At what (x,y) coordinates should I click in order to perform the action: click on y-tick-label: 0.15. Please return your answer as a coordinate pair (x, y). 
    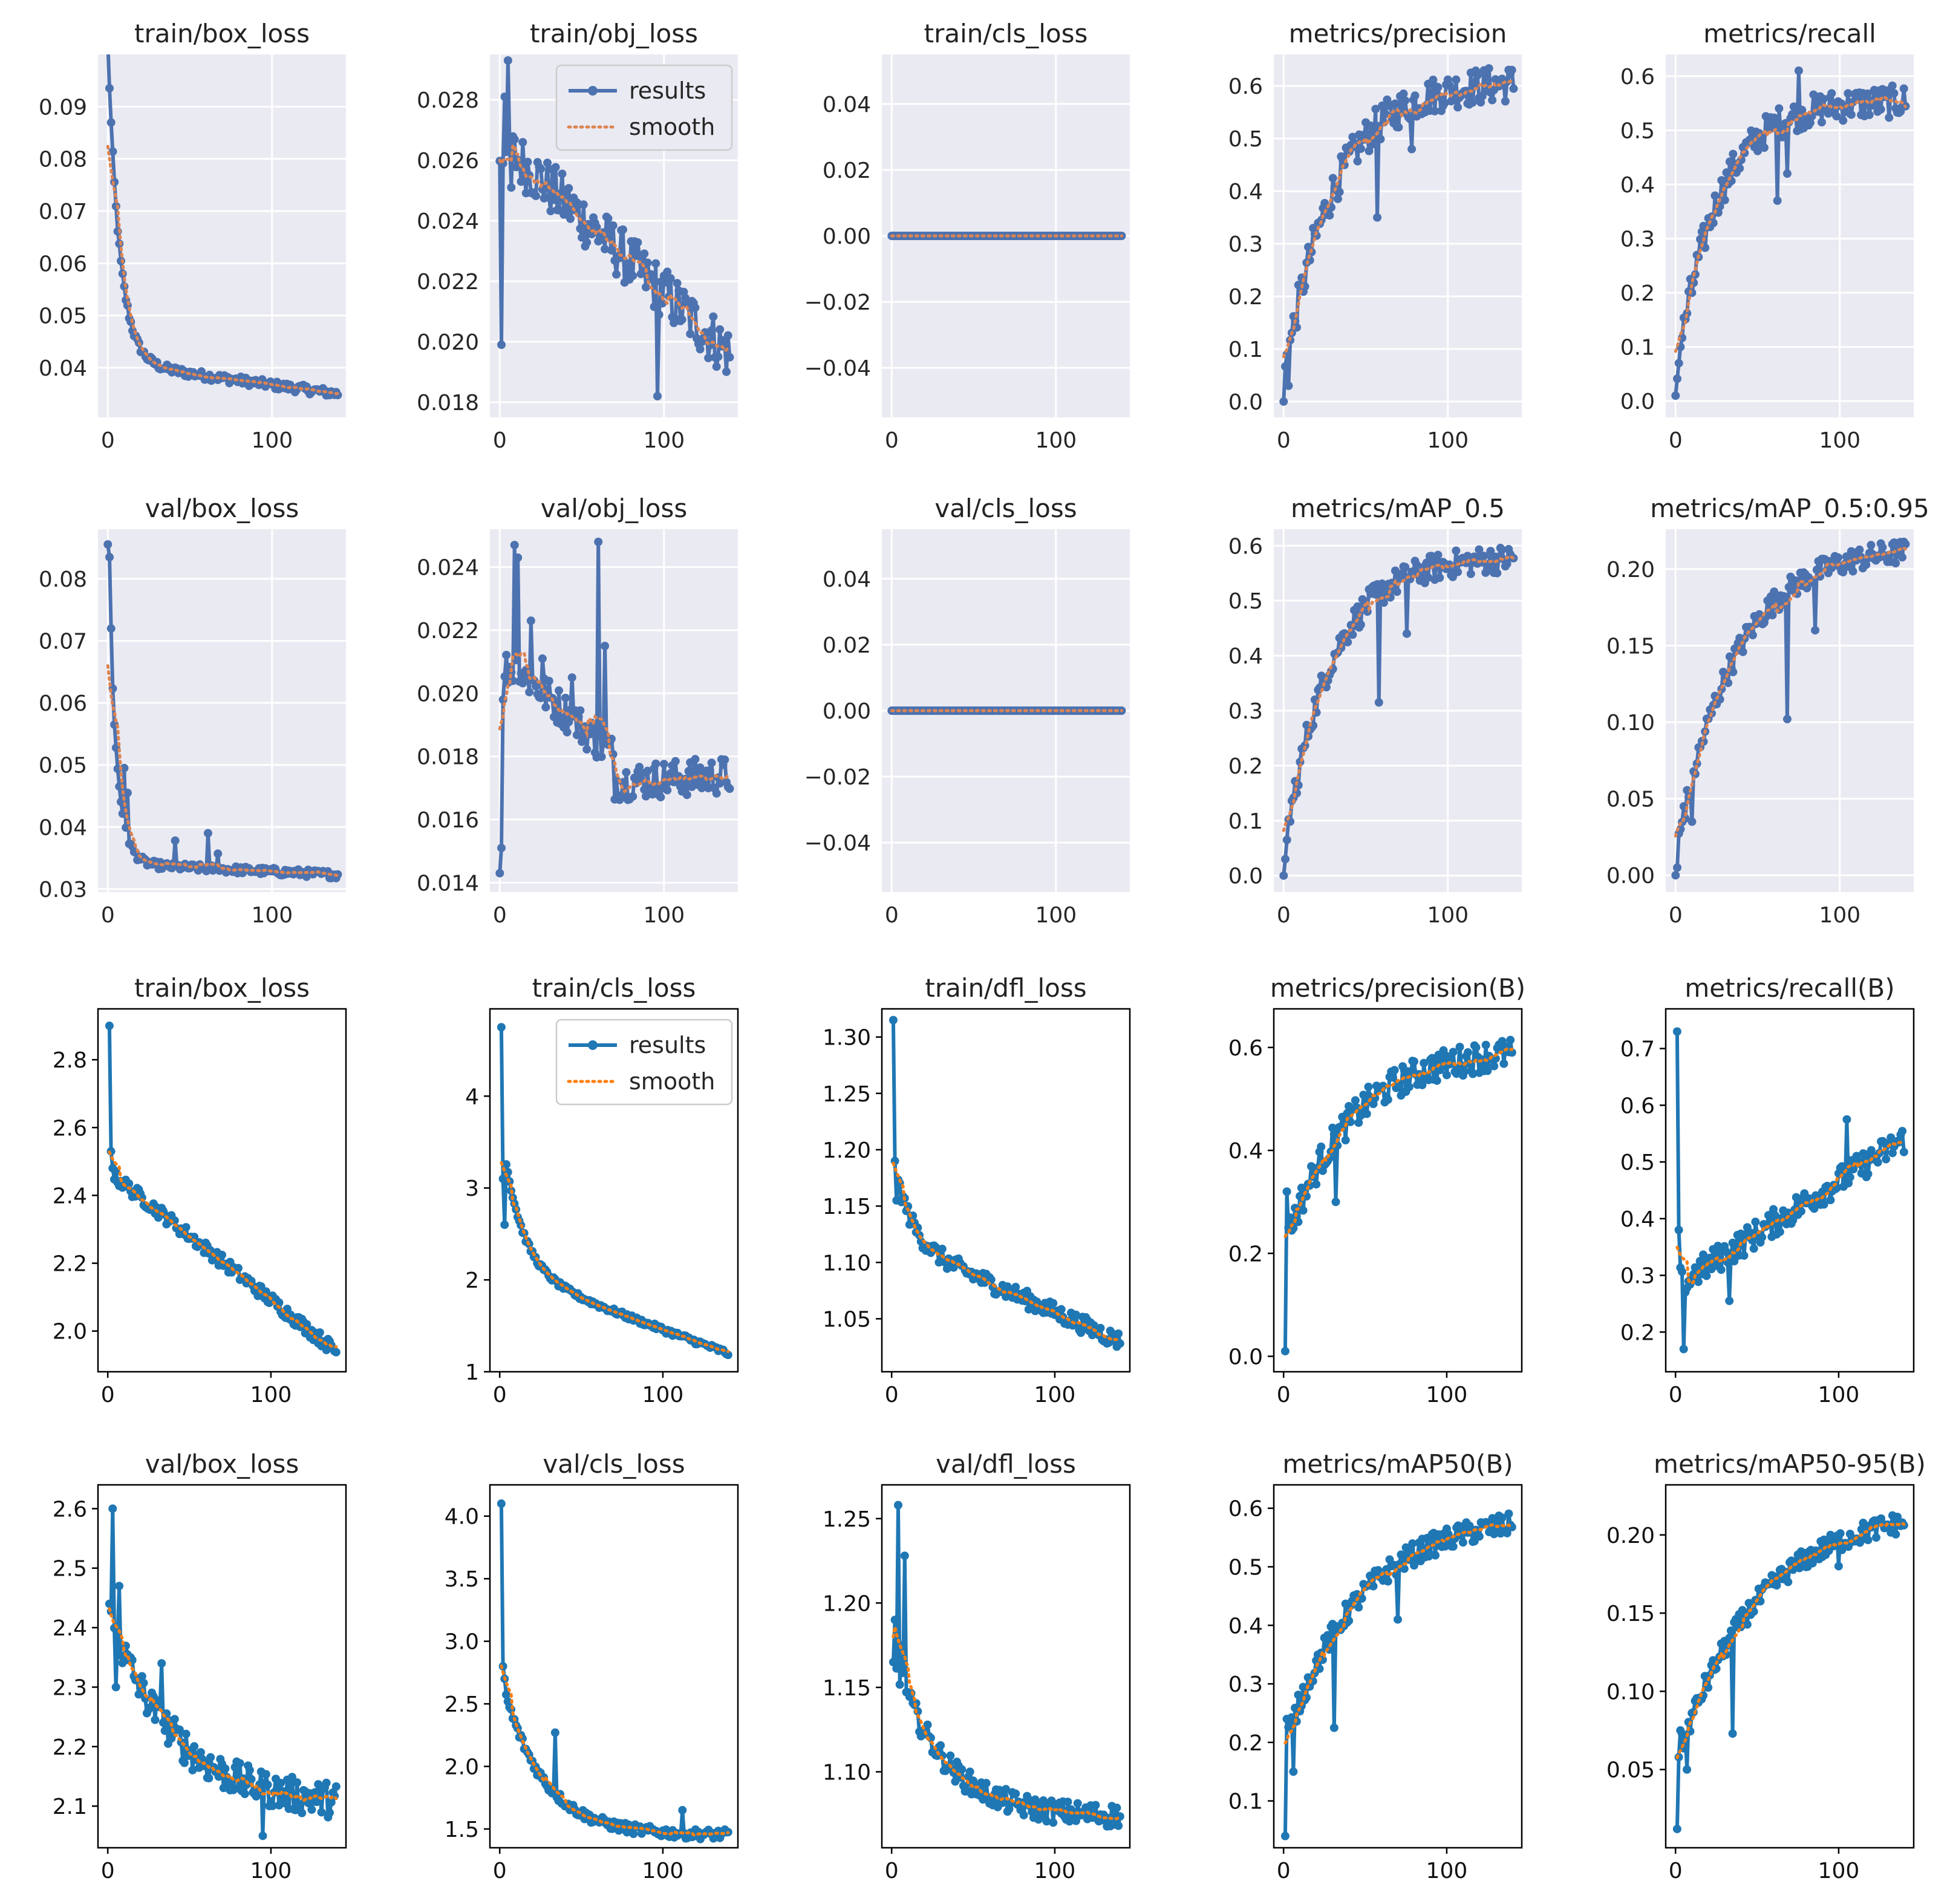
    Looking at the image, I should click on (1630, 1614).